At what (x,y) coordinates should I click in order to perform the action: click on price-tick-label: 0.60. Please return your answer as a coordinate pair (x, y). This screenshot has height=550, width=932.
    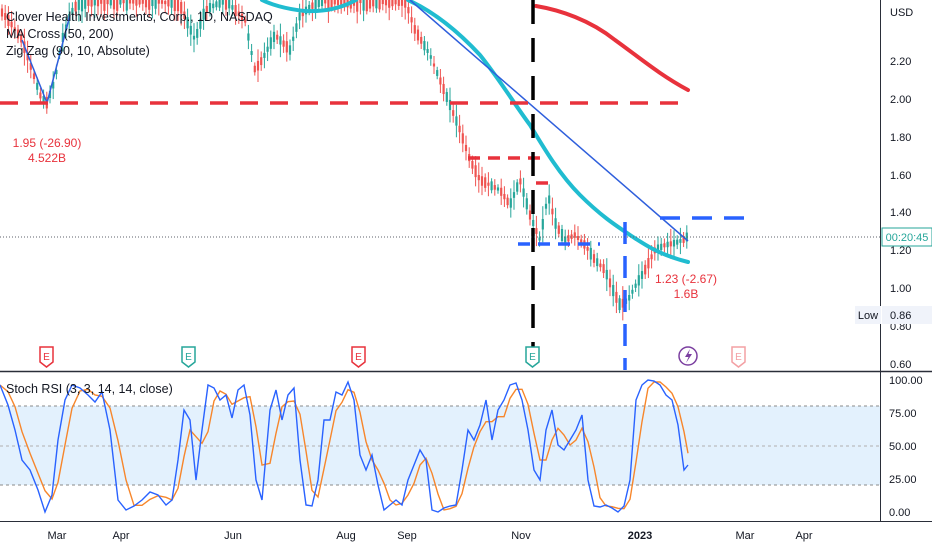
    Looking at the image, I should click on (900, 365).